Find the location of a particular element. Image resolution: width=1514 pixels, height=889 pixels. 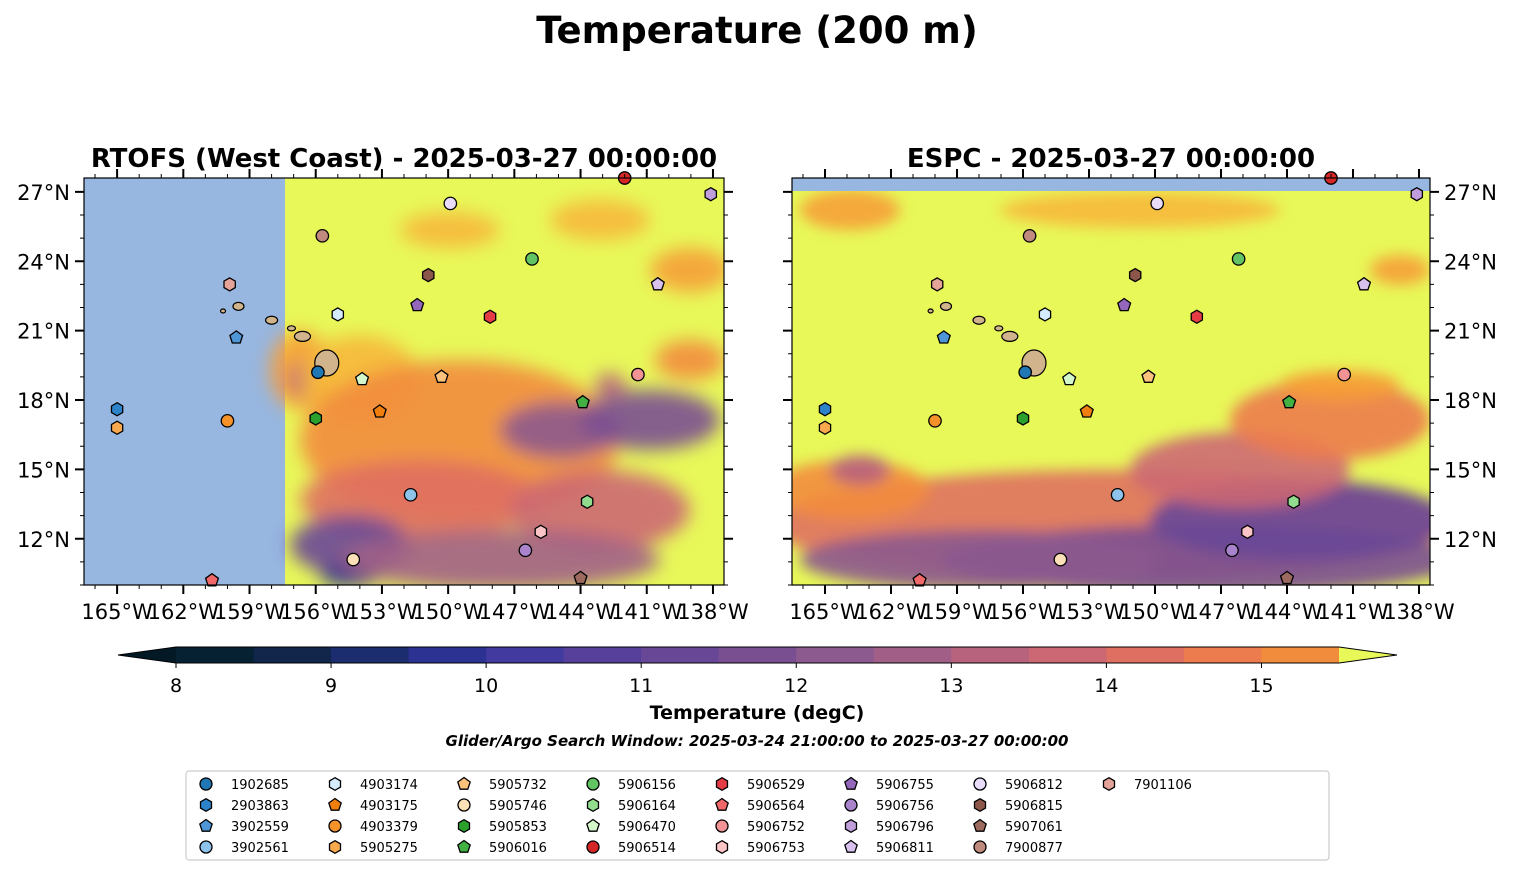

platform-5906470-espc is located at coordinates (1069, 378).